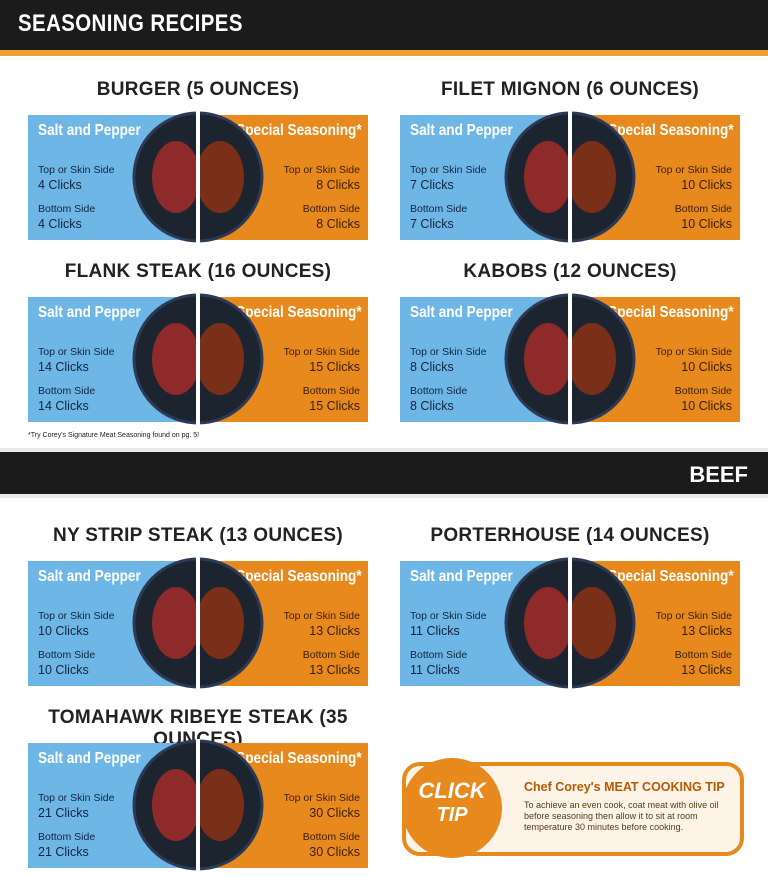 Image resolution: width=768 pixels, height=876 pixels. Describe the element at coordinates (452, 790) in the screenshot. I see `badge-line: CLICK` at that location.